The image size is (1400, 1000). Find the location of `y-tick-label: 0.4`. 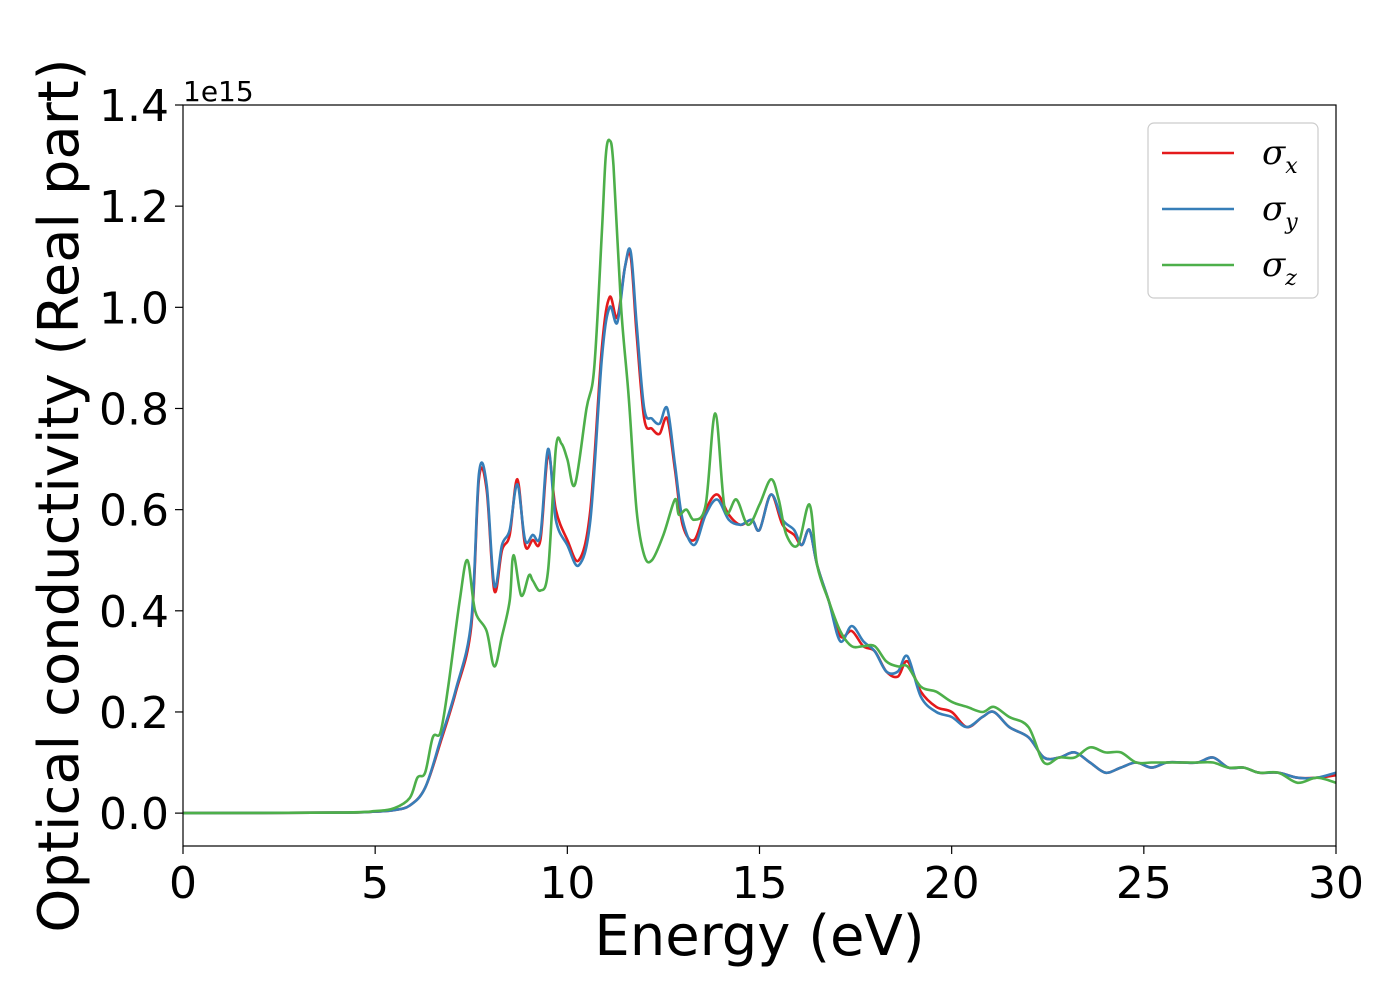

y-tick-label: 0.4 is located at coordinates (134, 612).